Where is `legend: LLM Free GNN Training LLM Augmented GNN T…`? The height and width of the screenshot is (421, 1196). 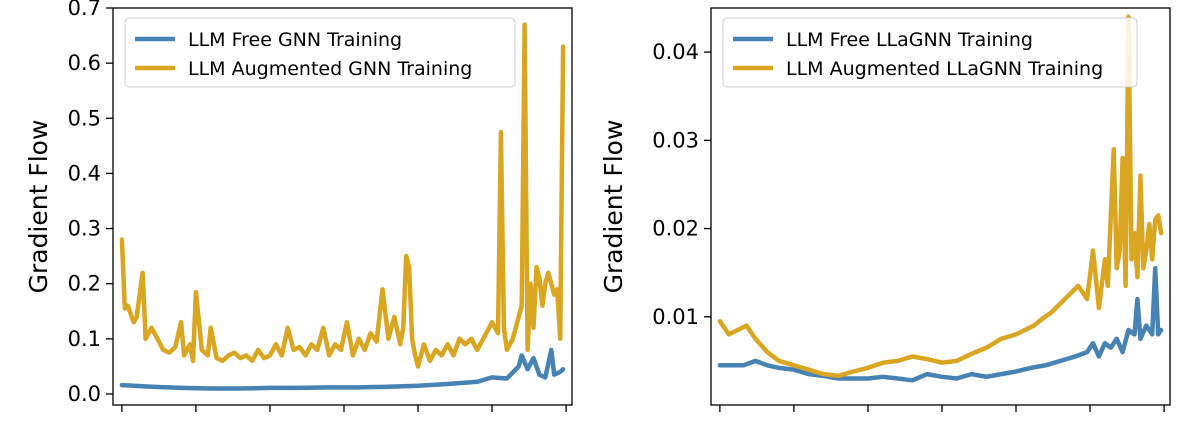
legend: LLM Free GNN Training LLM Augmented GNN T… is located at coordinates (320, 52).